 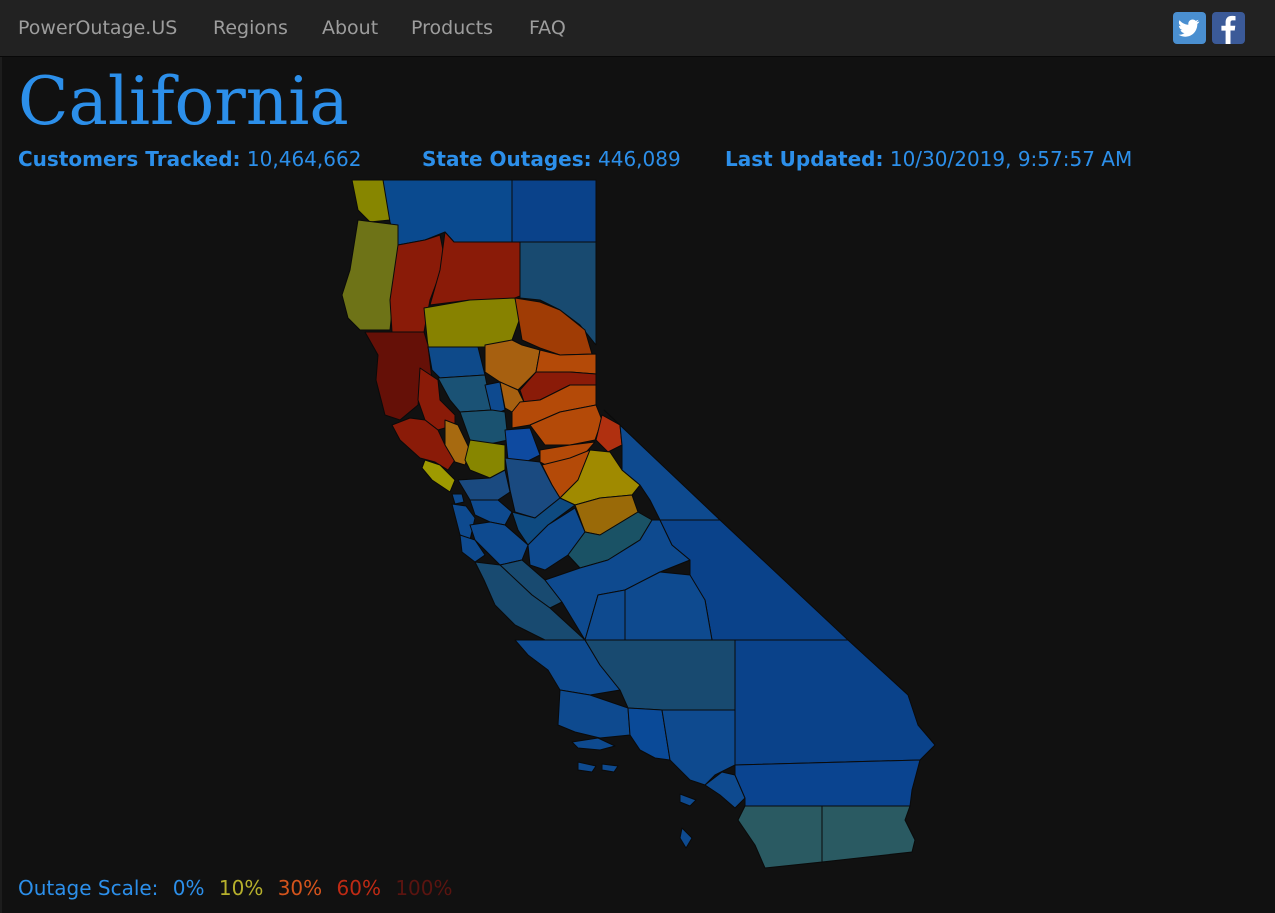 I want to click on customers-tracked-value: 10,464,662, so click(x=304, y=159).